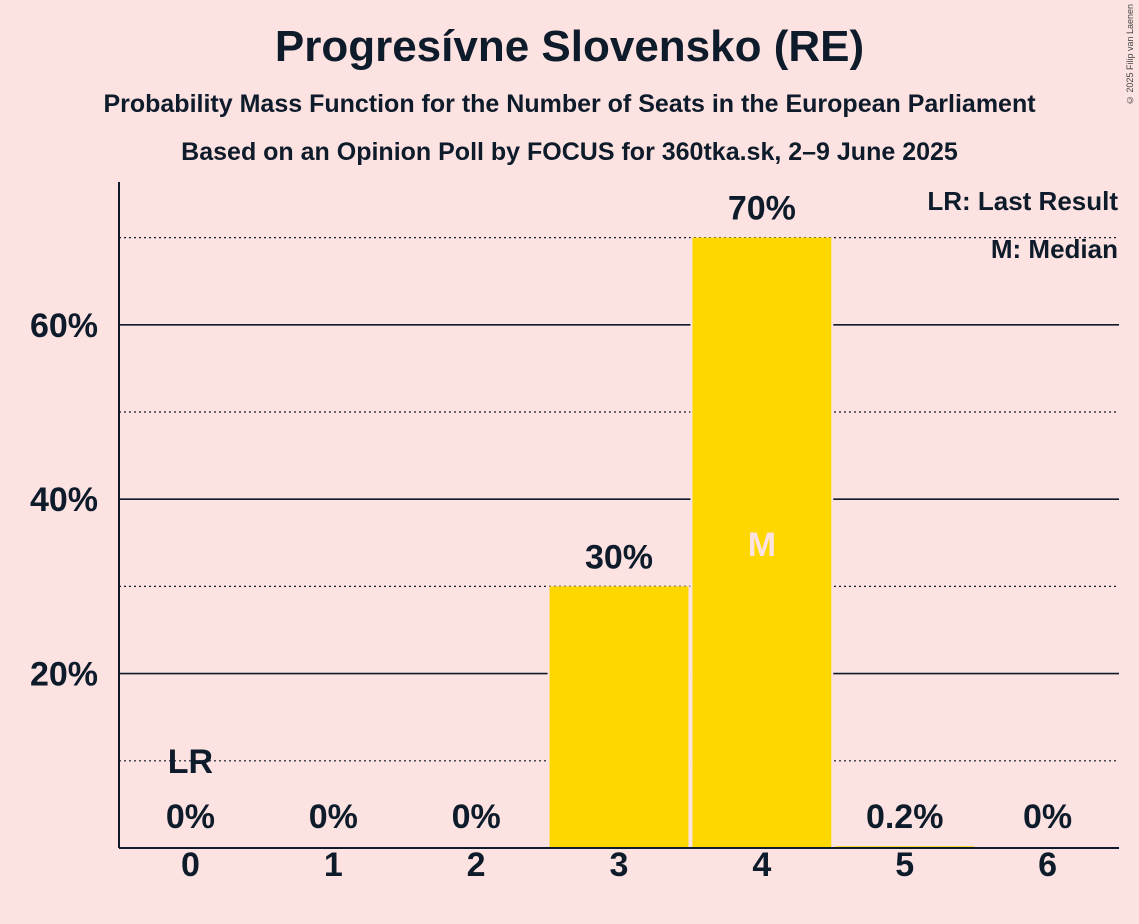 Image resolution: width=1139 pixels, height=924 pixels. I want to click on x-tick-label: 0, so click(190, 865).